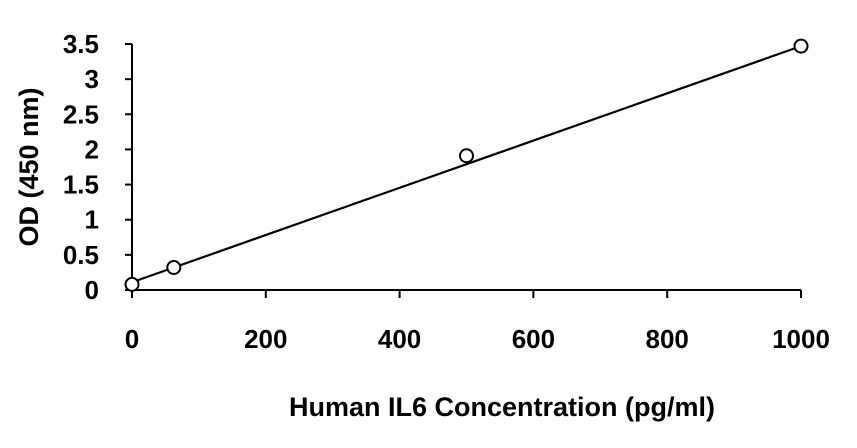 This screenshot has height=448, width=857. Describe the element at coordinates (92, 149) in the screenshot. I see `y-tick-label: 2` at that location.